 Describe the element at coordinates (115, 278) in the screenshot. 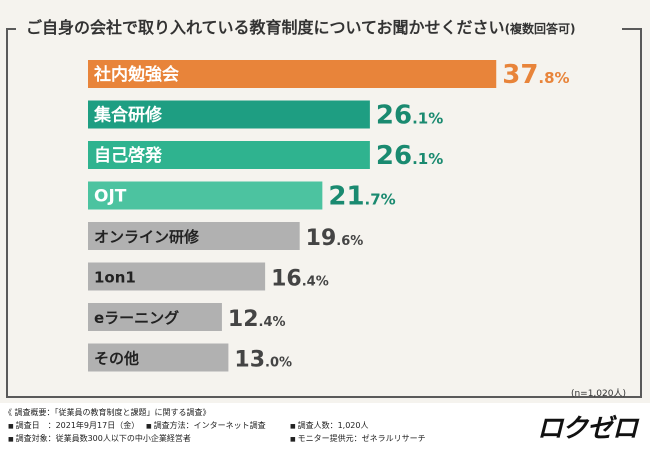

I see `bar-label-5: 1on1` at that location.